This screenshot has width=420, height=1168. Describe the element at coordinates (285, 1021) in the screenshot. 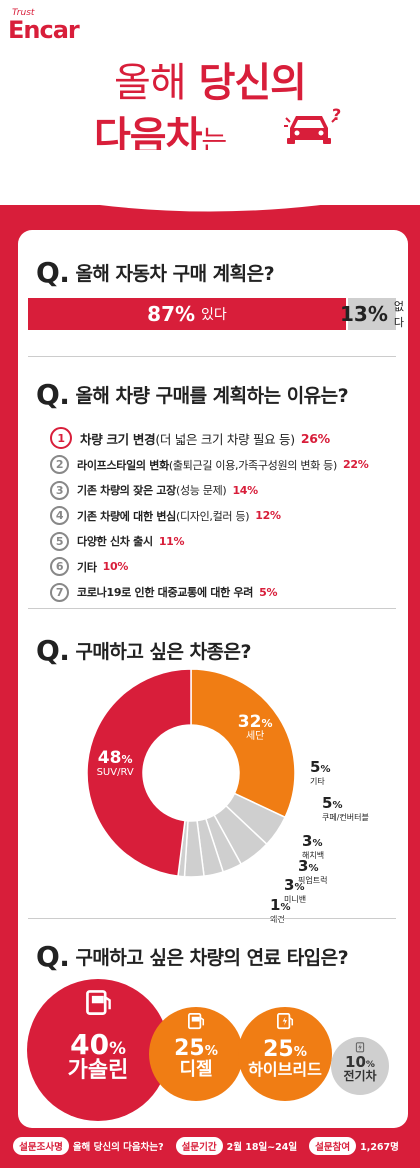

I see `hybrid-charger-icon` at that location.